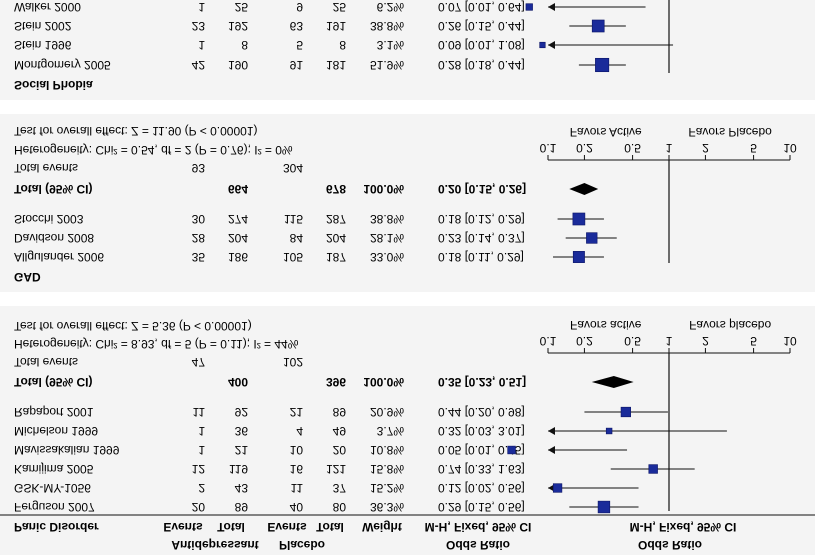  Describe the element at coordinates (336, 257) in the screenshot. I see `total-placebo: 187` at that location.